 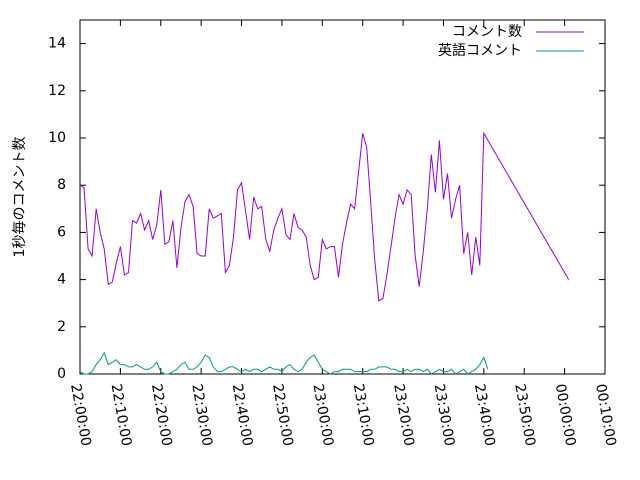 What do you see at coordinates (363, 415) in the screenshot?
I see `x-tick-label: 23:10:00` at bounding box center [363, 415].